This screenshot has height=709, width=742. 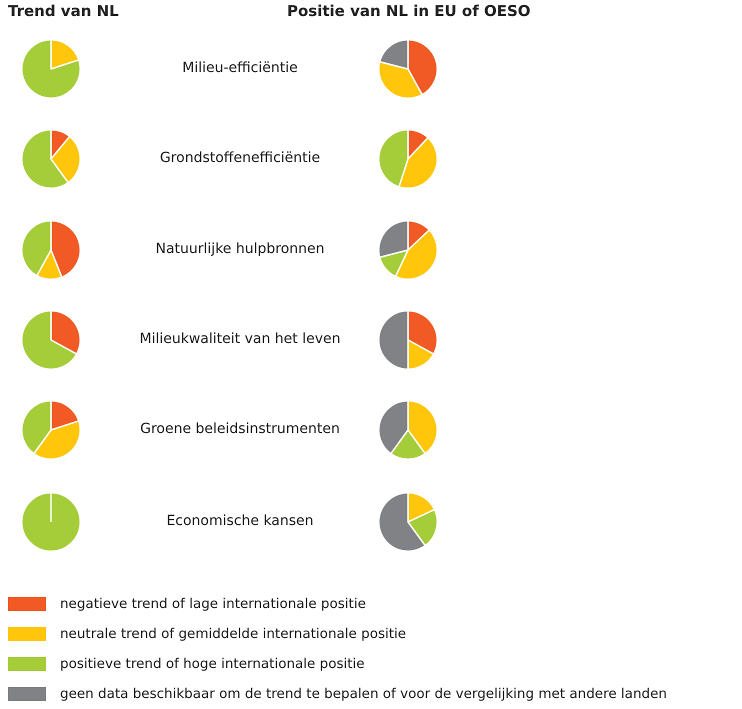 I want to click on text: Economische kansen, so click(x=240, y=521).